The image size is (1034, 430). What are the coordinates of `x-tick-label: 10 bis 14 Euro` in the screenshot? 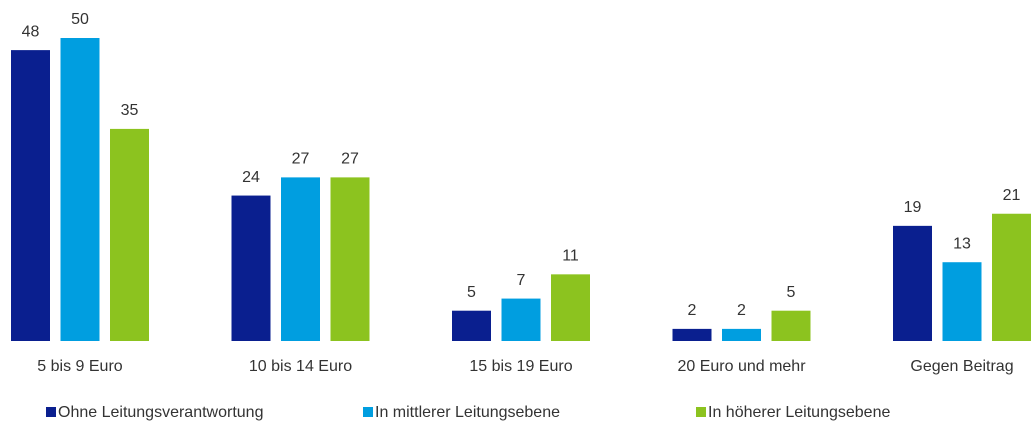 It's located at (300, 366).